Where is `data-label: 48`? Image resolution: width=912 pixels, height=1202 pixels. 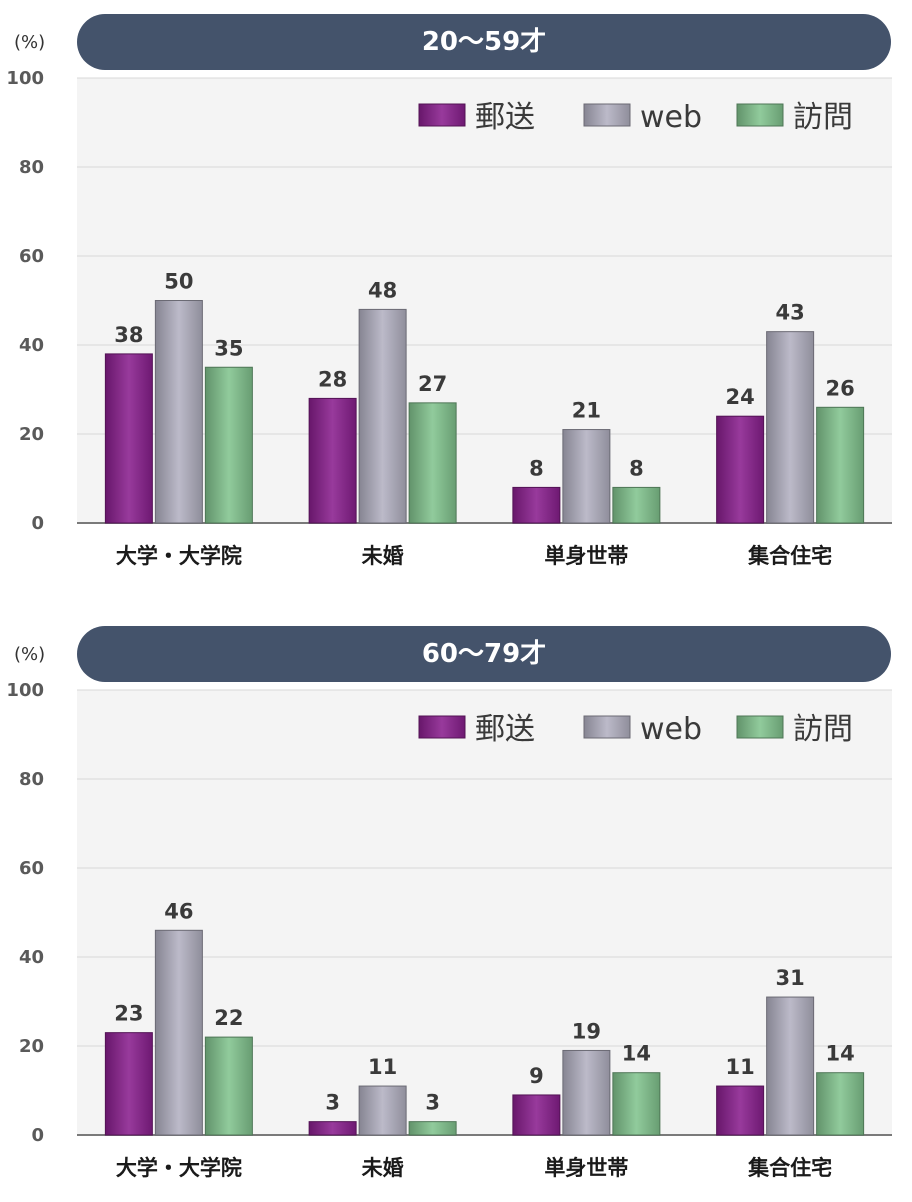 data-label: 48 is located at coordinates (382, 290).